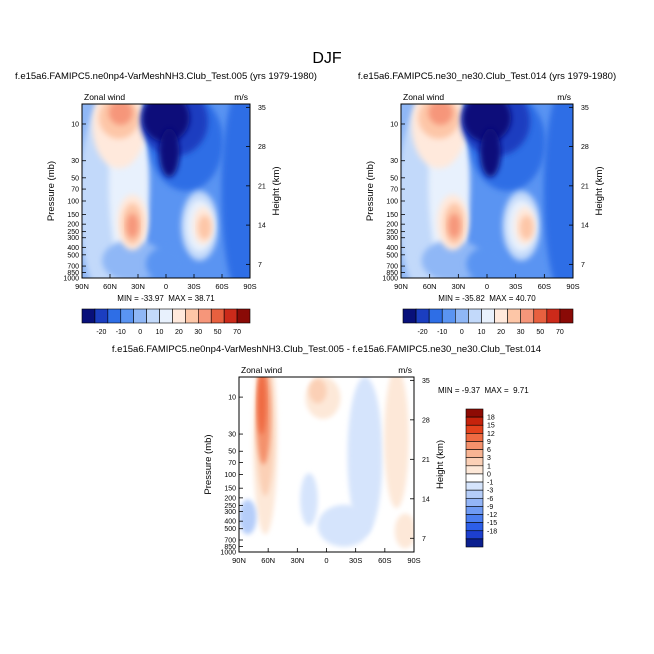 This screenshot has height=654, width=654. What do you see at coordinates (392, 201) in the screenshot?
I see `y-tick-label: 100` at bounding box center [392, 201].